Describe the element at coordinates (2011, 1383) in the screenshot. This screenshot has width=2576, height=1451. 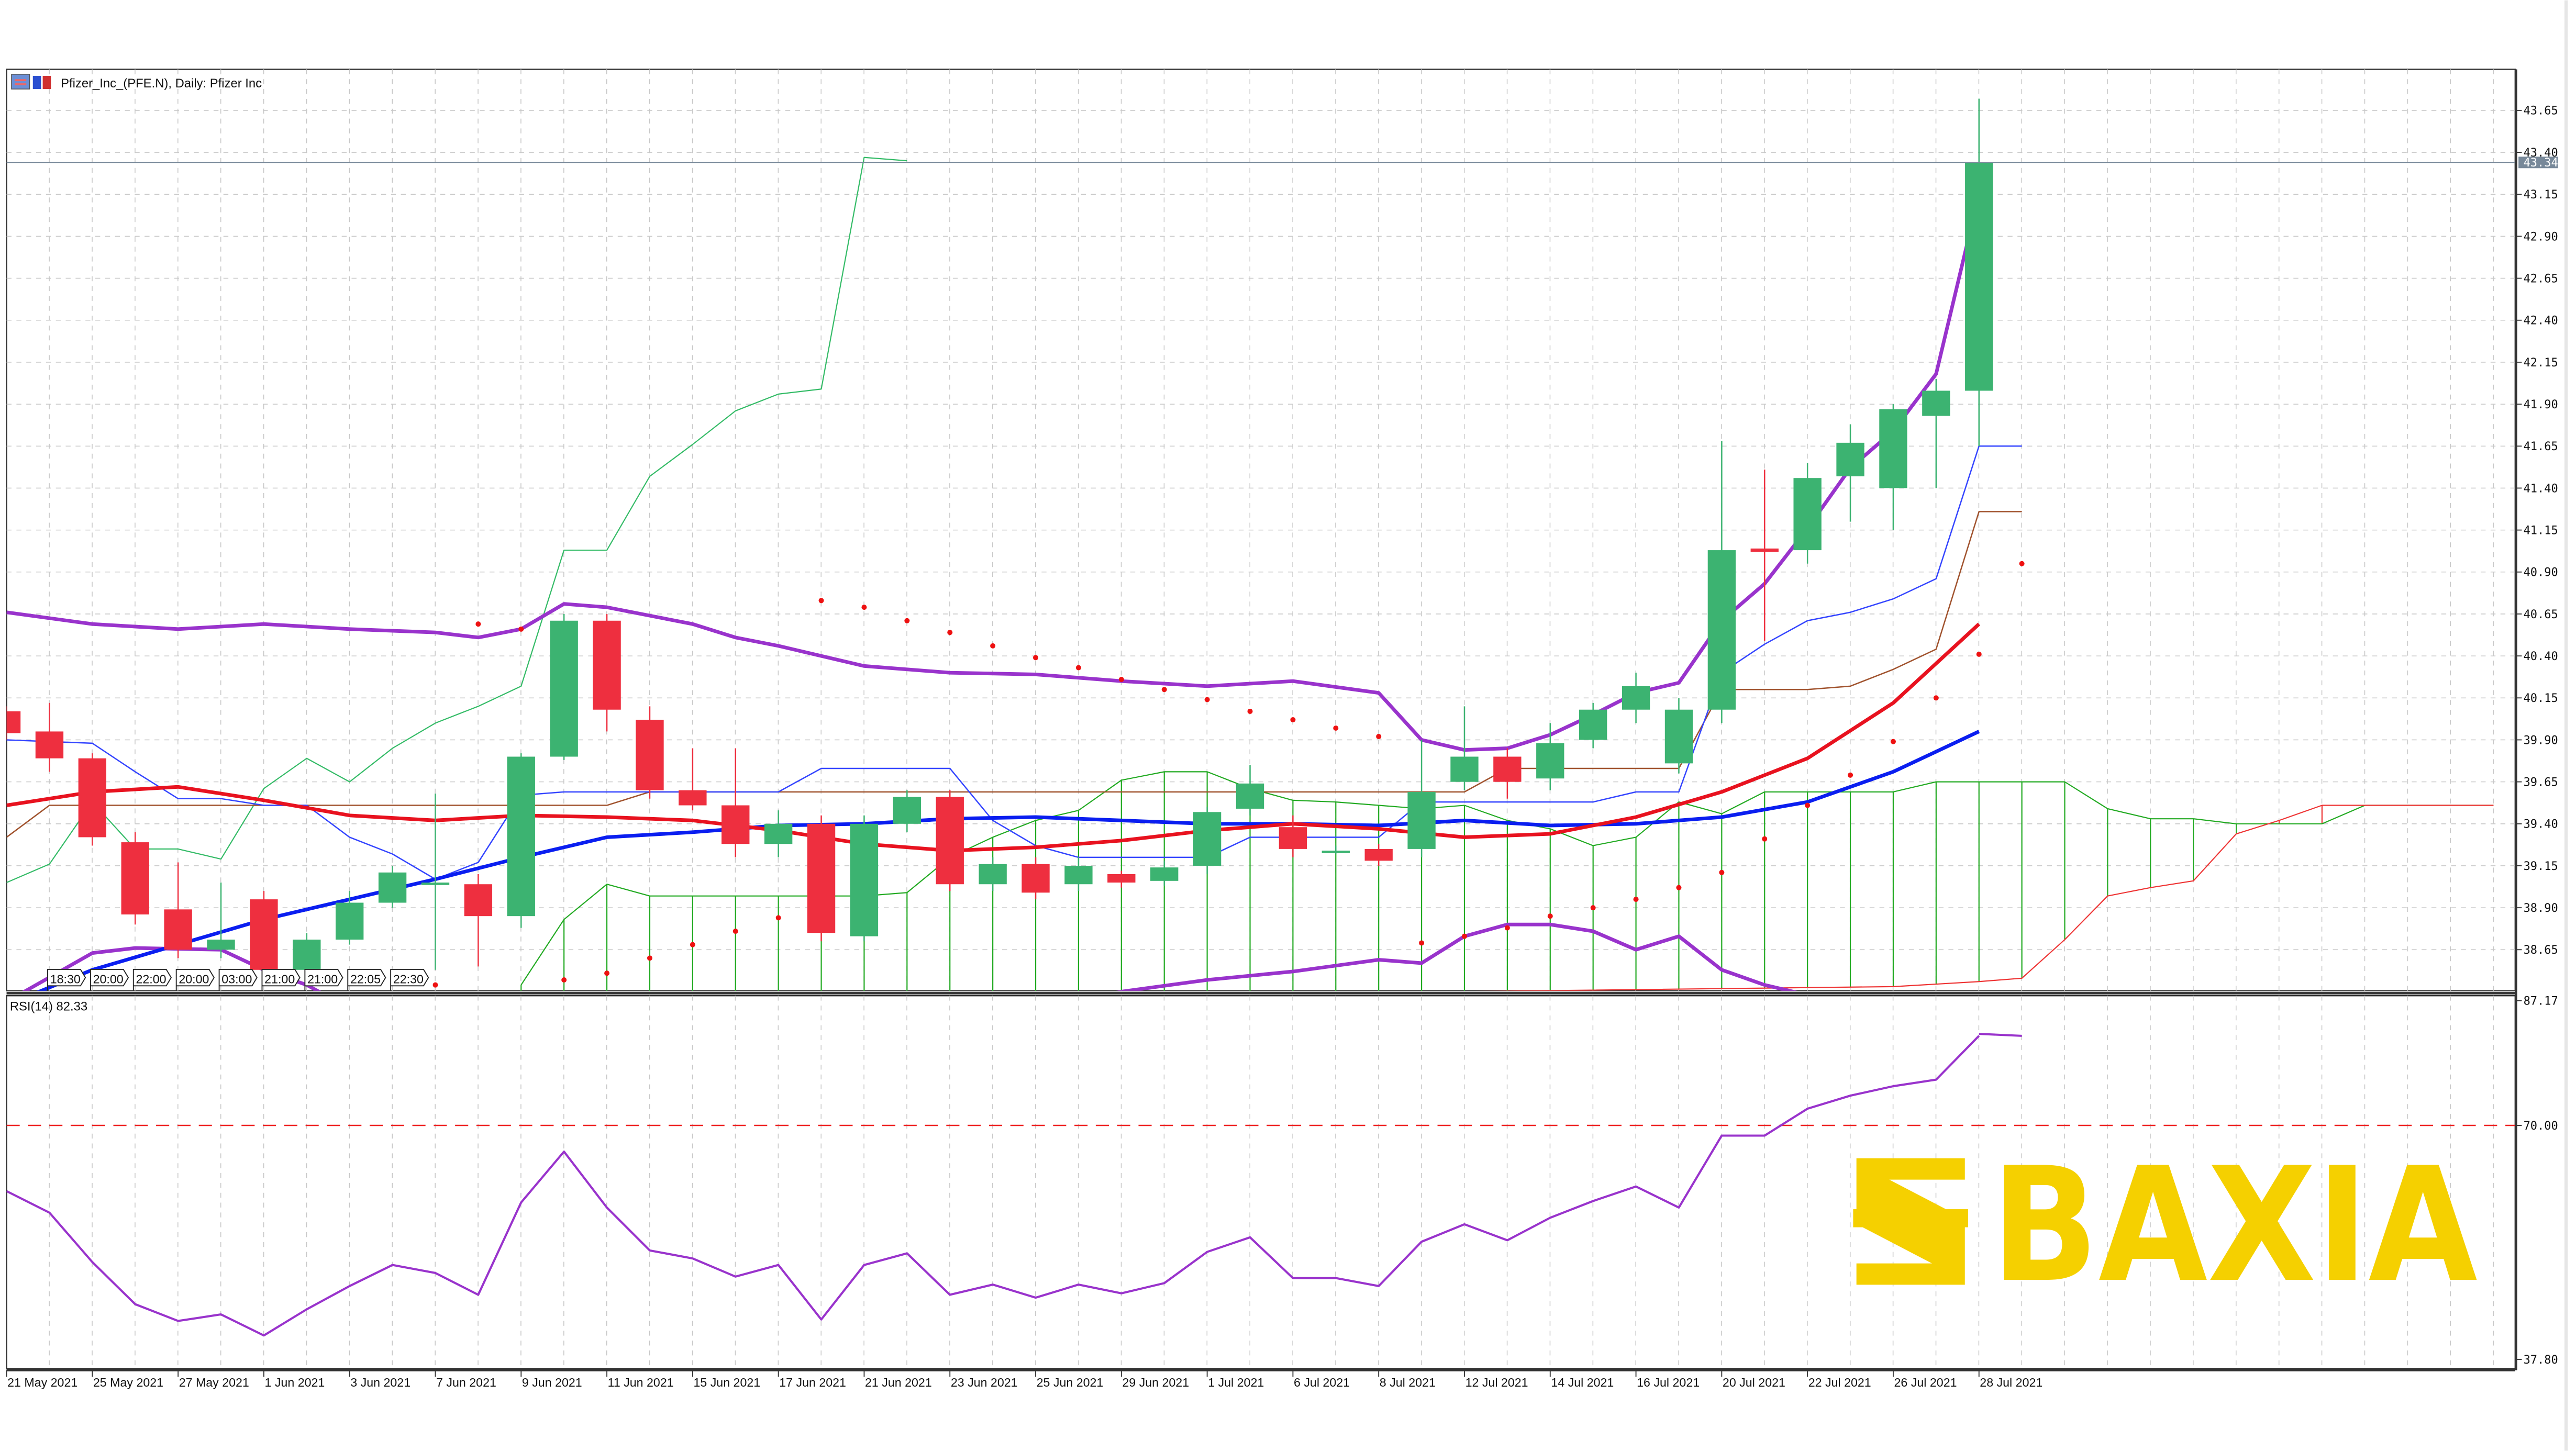
I see `date-tick-label: 28 Jul 2021` at that location.